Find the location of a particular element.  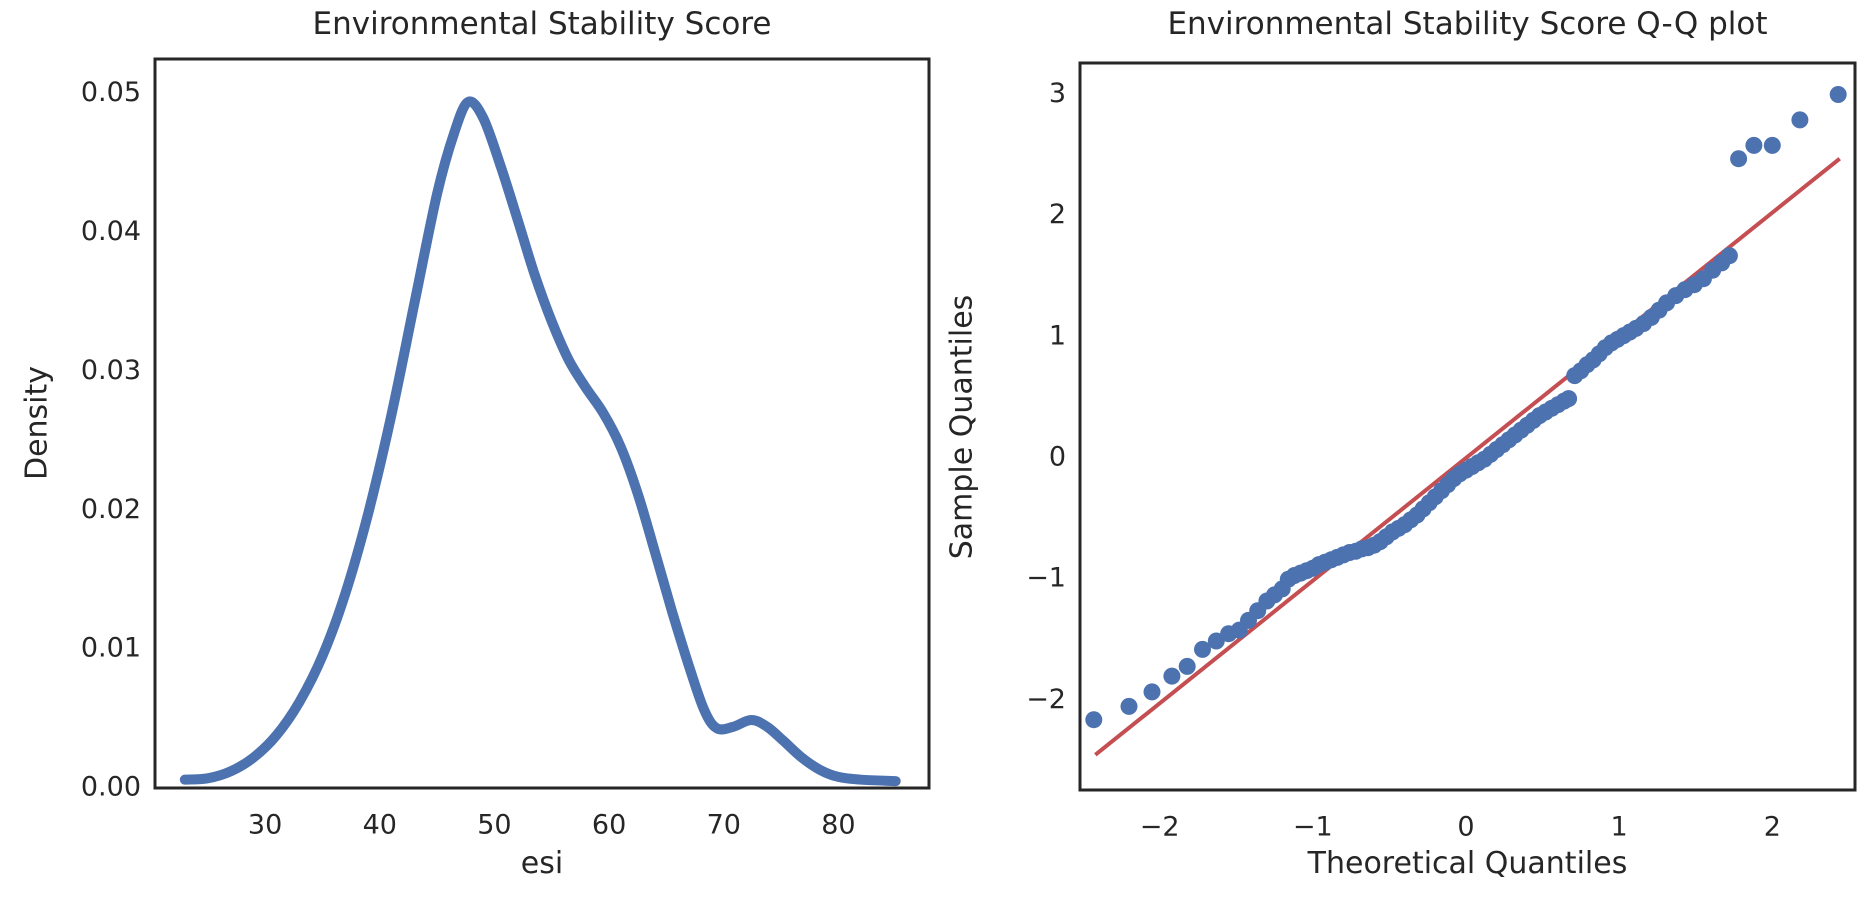

kde-y-axis-label: Density is located at coordinates (37, 423).